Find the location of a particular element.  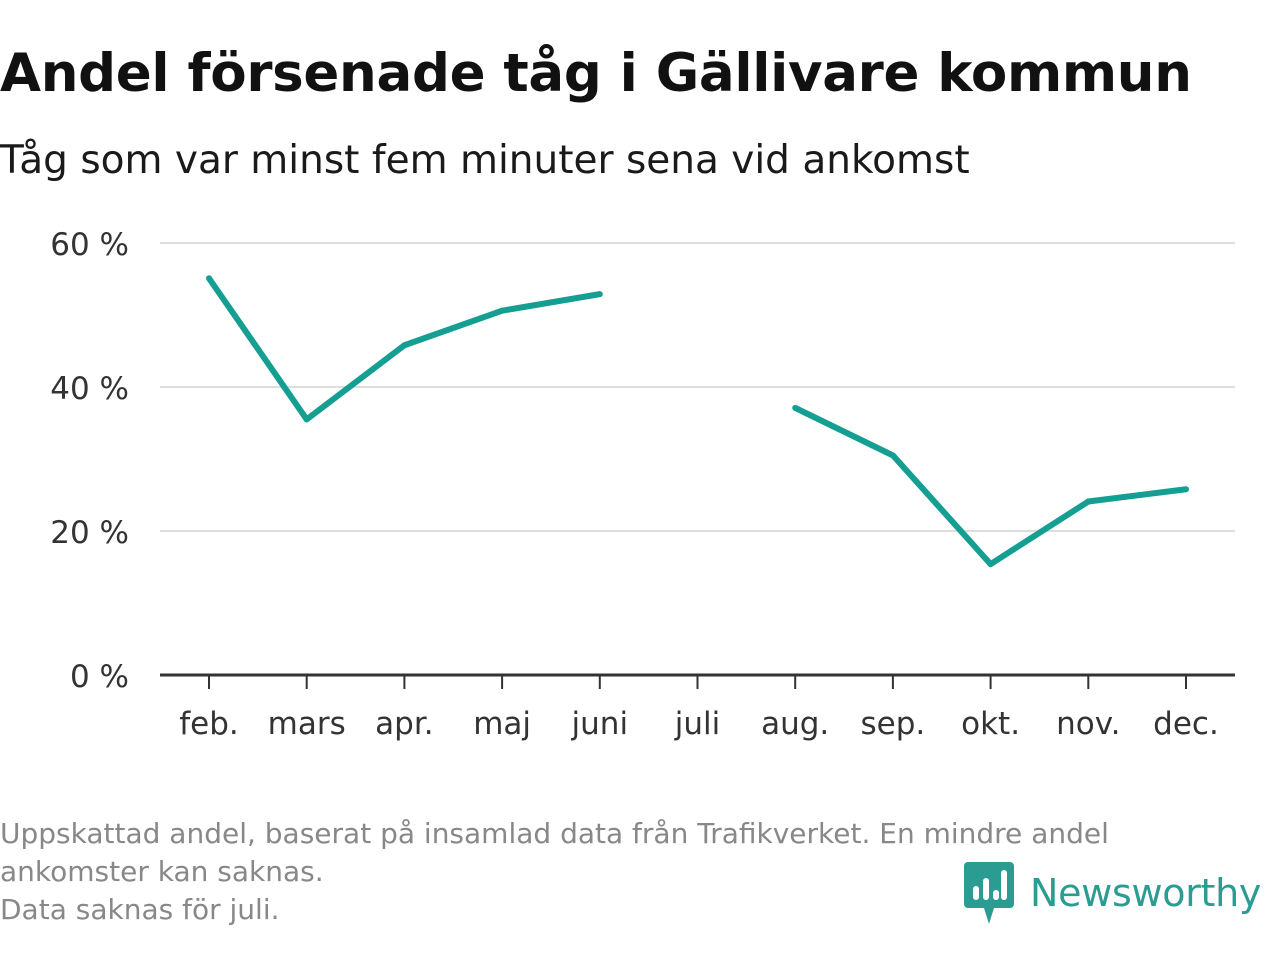

x-tick-label: mars is located at coordinates (307, 724).